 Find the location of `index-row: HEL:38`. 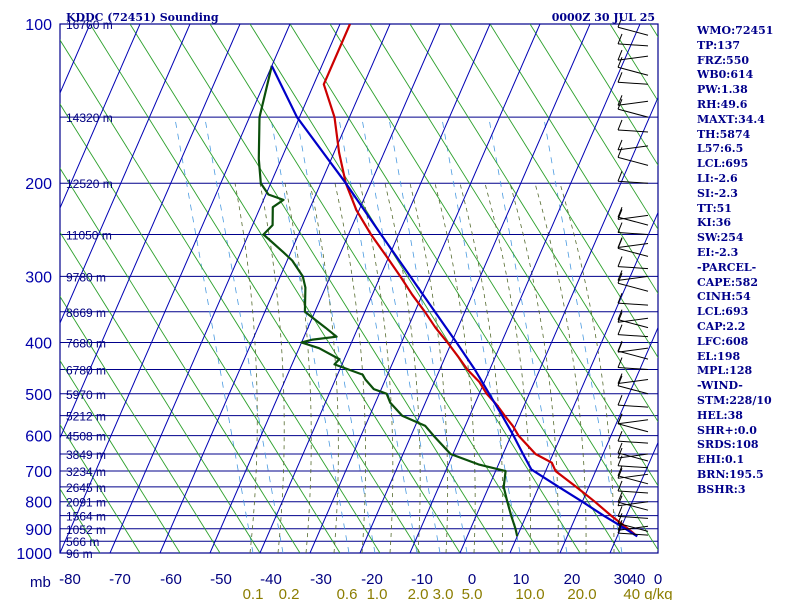

index-row: HEL:38 is located at coordinates (720, 415).